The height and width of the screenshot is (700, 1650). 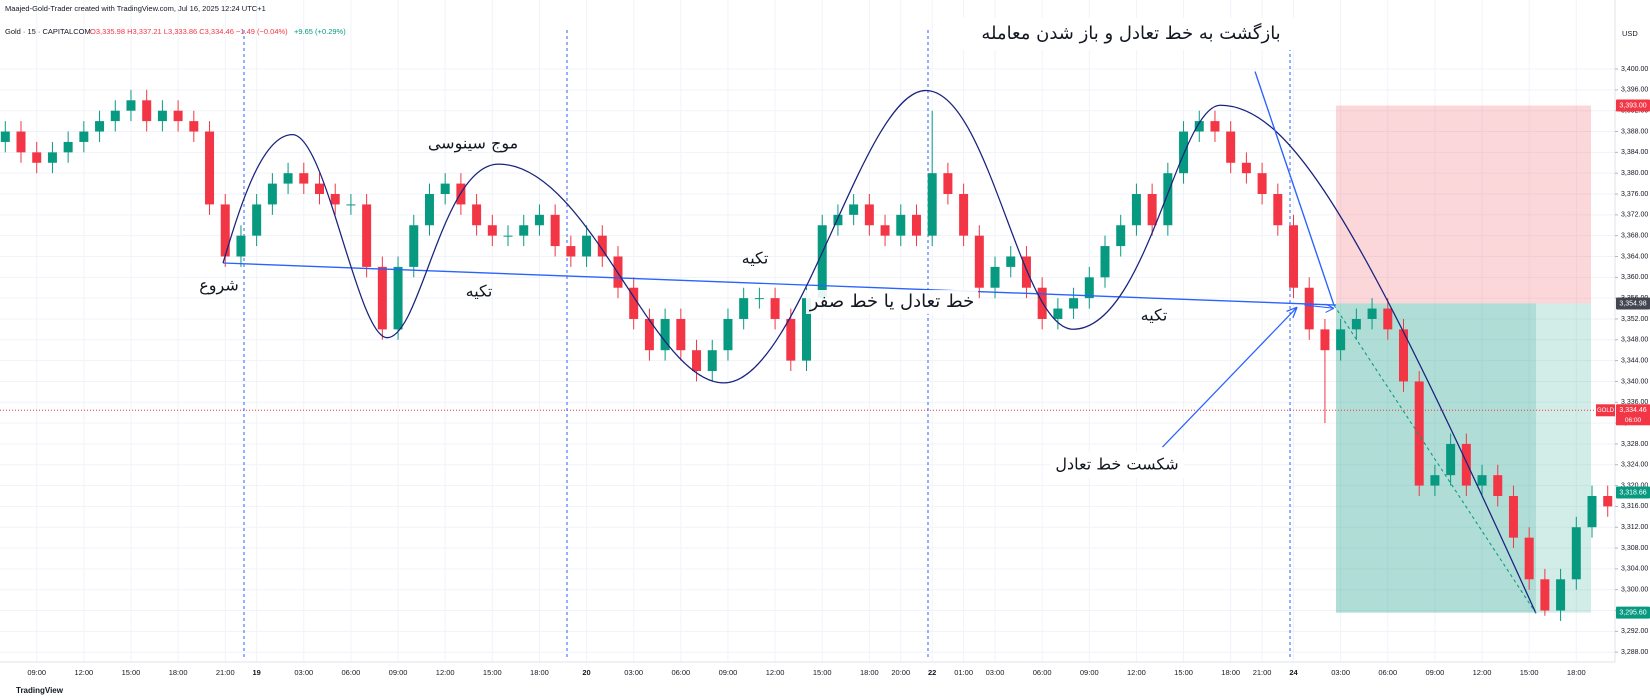 I want to click on x-tick-label: 20:00, so click(x=900, y=672).